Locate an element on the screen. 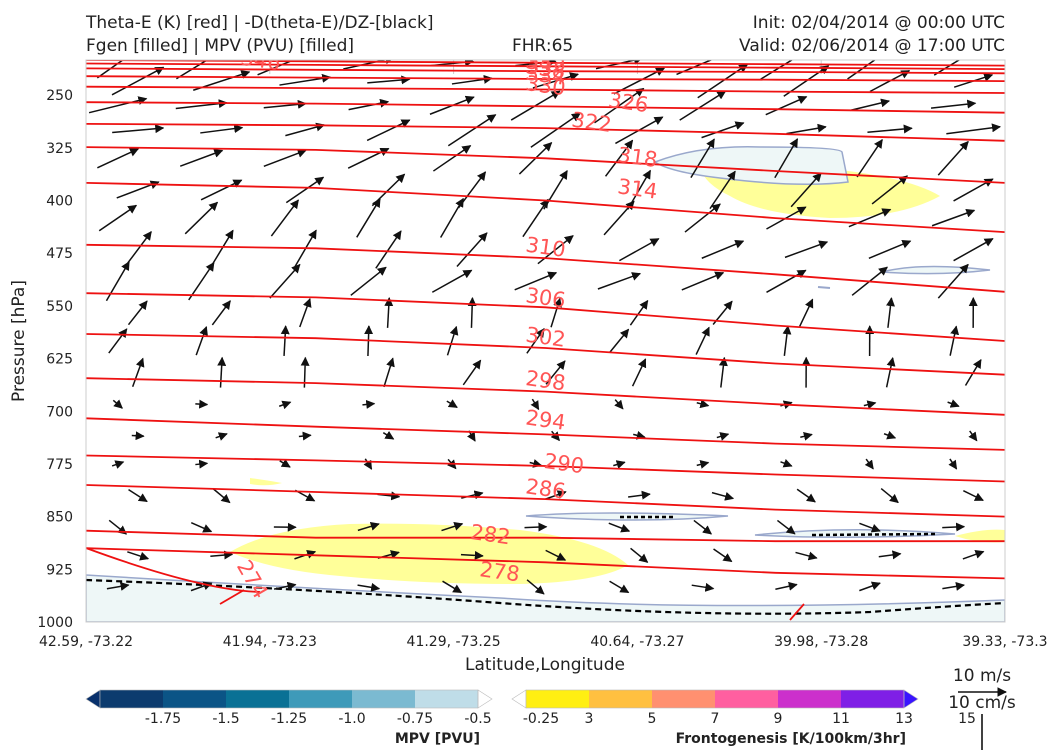 The height and width of the screenshot is (750, 1050). fgen-colorbar-swatch is located at coordinates (621, 699).